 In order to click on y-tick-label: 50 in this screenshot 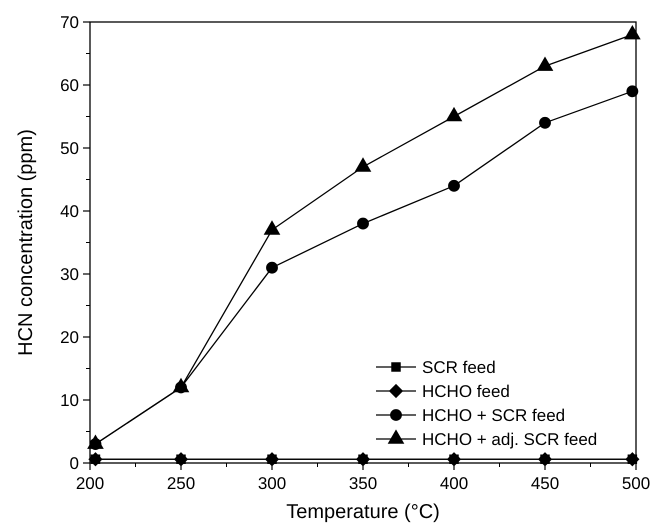, I will do `click(69, 148)`.